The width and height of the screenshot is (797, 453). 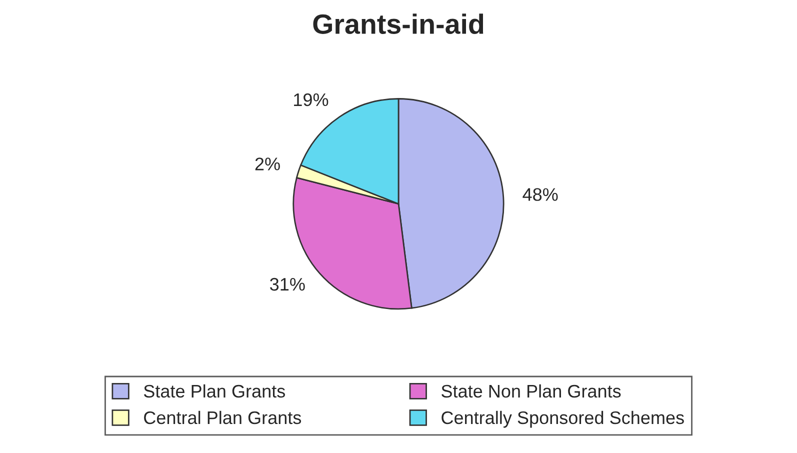 What do you see at coordinates (531, 391) in the screenshot?
I see `legend-label: State Non Plan Grants` at bounding box center [531, 391].